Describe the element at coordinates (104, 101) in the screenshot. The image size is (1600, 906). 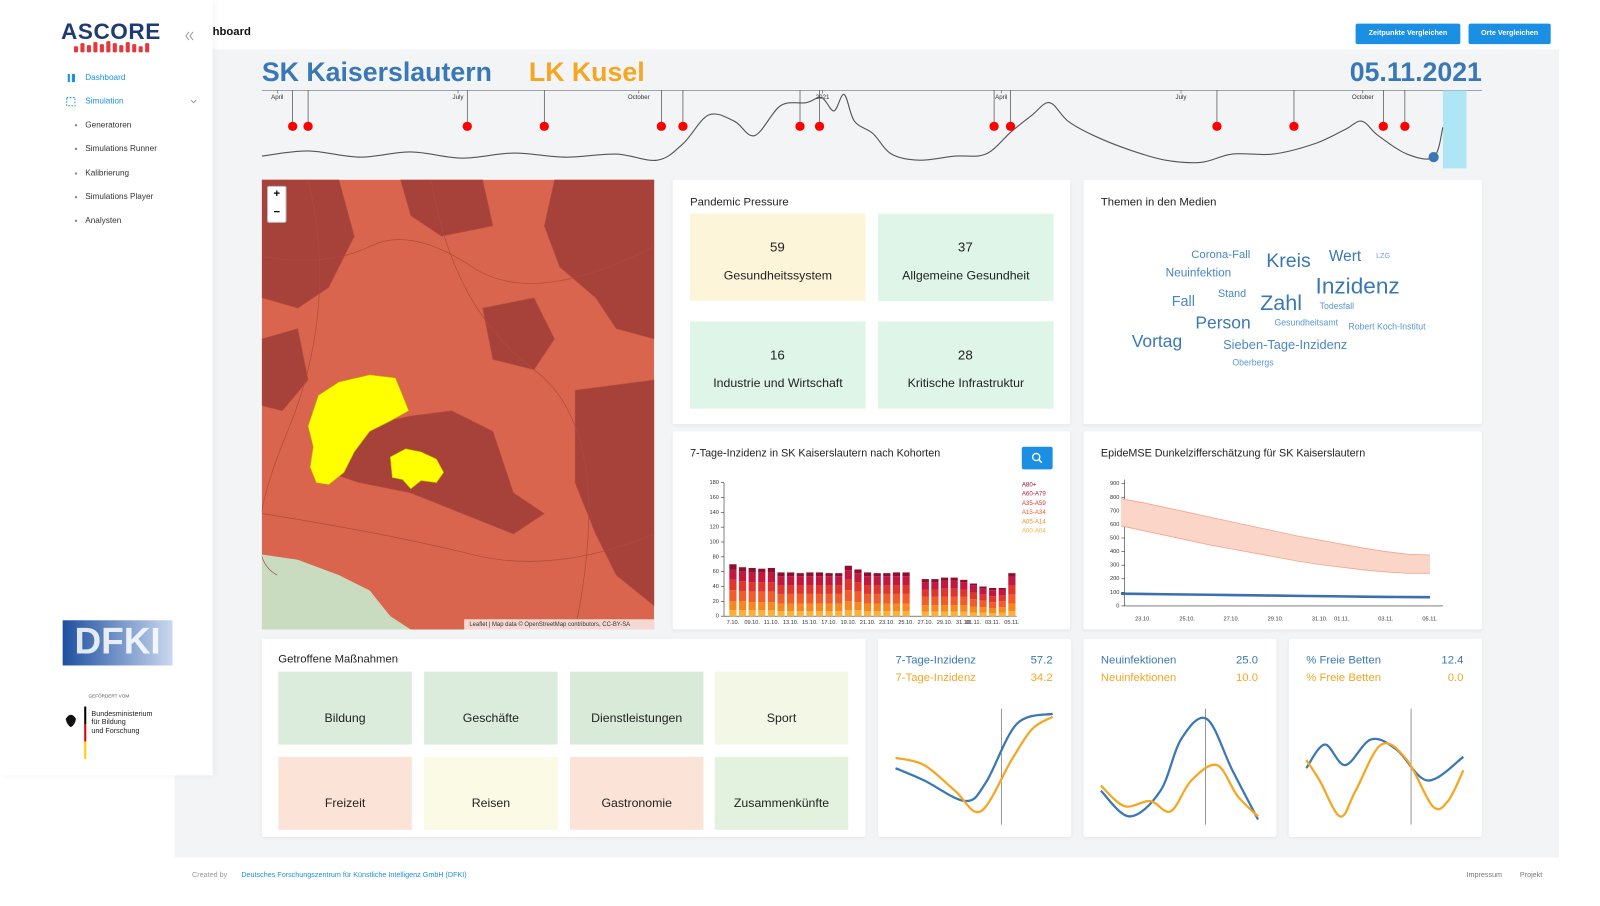
I see `nav-item: Simulation` at that location.